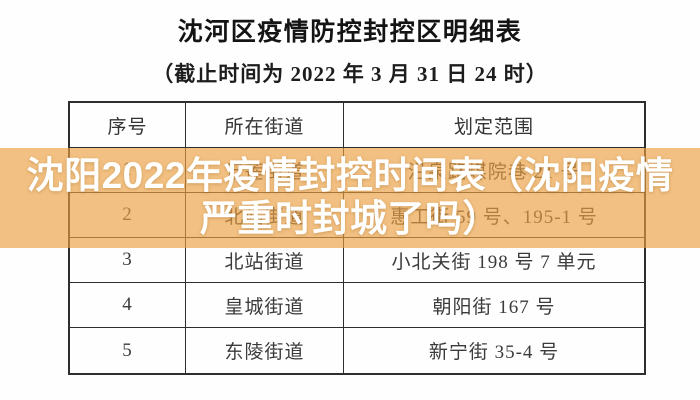  Describe the element at coordinates (128, 305) in the screenshot. I see `table-row-4-serial: 4` at that location.